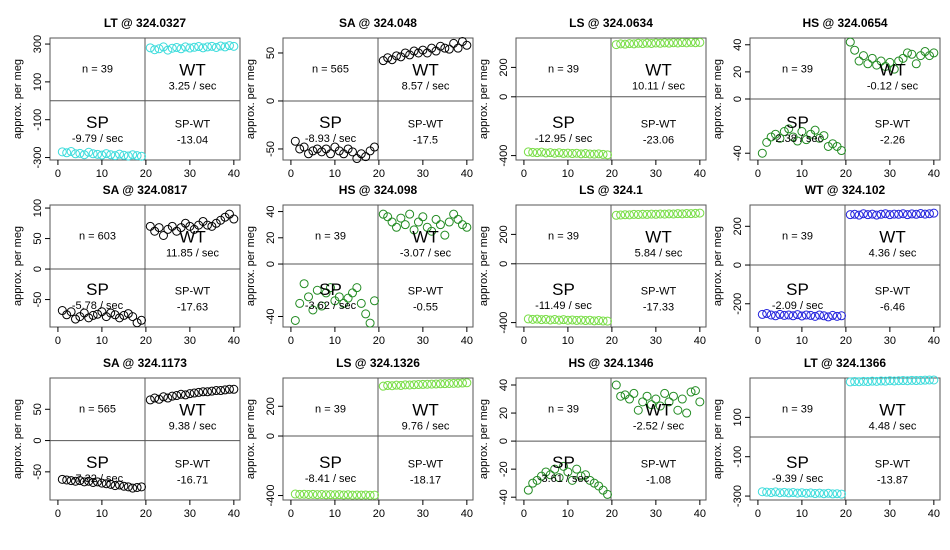 Image resolution: width=950 pixels, height=550 pixels. Describe the element at coordinates (331, 306) in the screenshot. I see `sp-rate: -3.62 / sec` at that location.